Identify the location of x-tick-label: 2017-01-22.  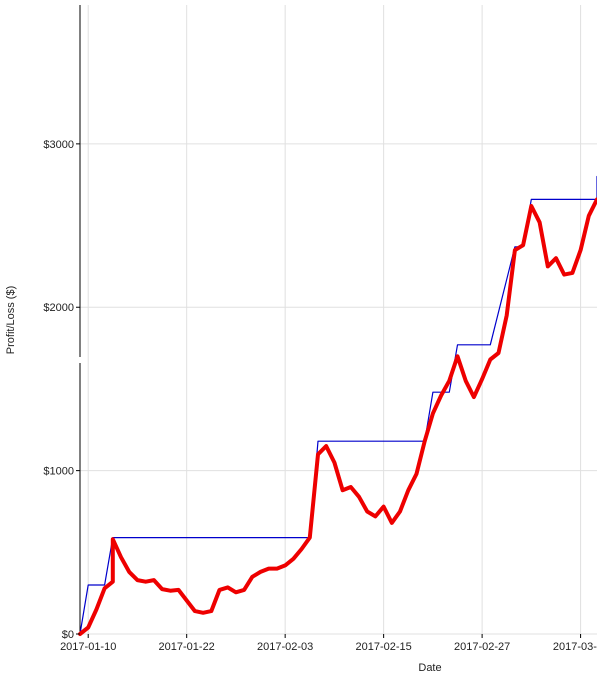
(187, 647).